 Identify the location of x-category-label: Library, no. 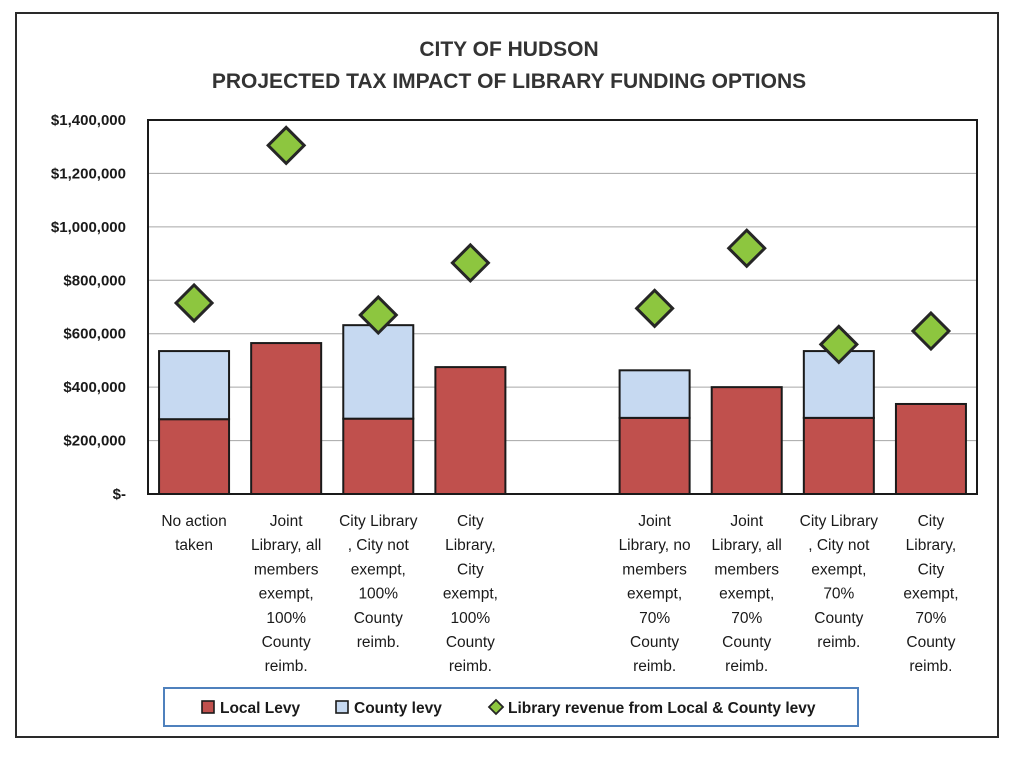
(655, 545).